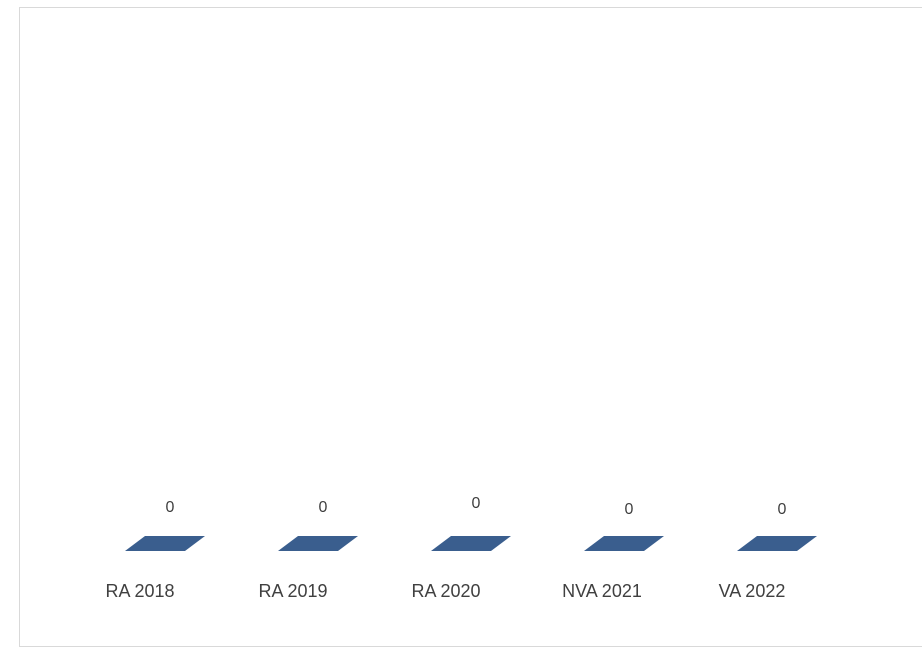  I want to click on category-label: NVA 2021, so click(602, 591).